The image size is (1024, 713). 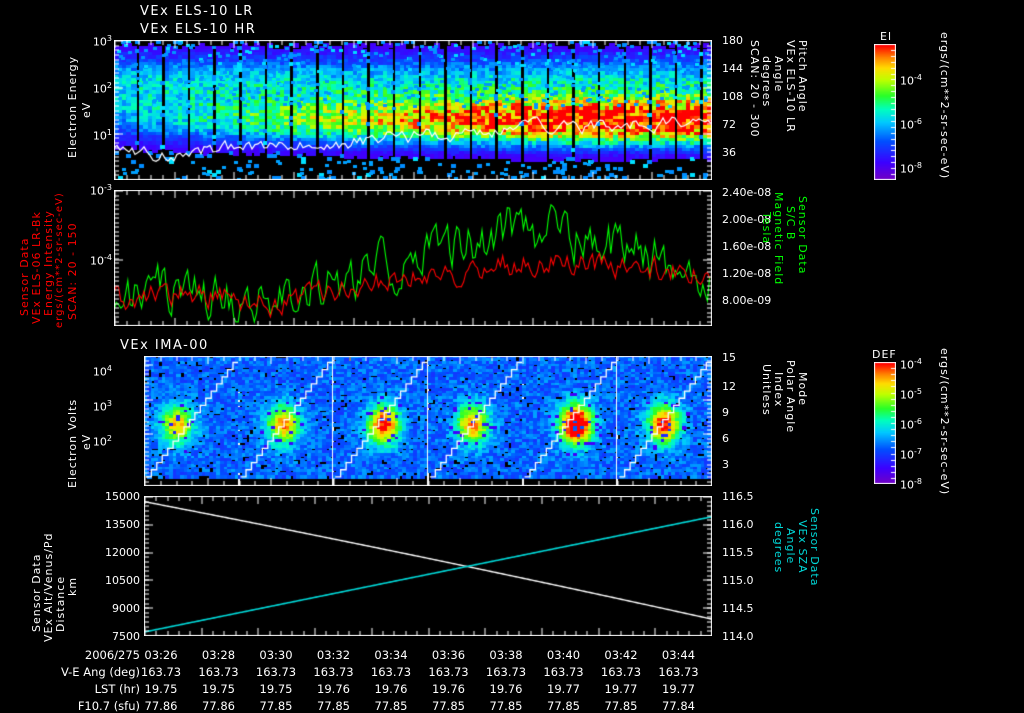 I want to click on table-cell-lst-2: 19.75, so click(x=276, y=689).